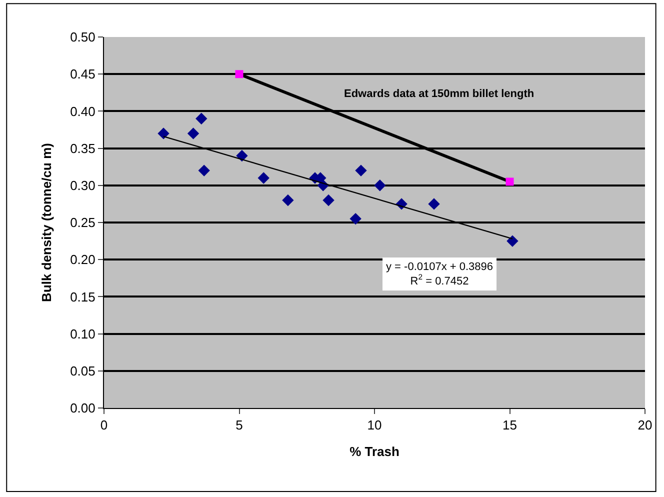  I want to click on y-tick-label: 0.25, so click(83, 222).